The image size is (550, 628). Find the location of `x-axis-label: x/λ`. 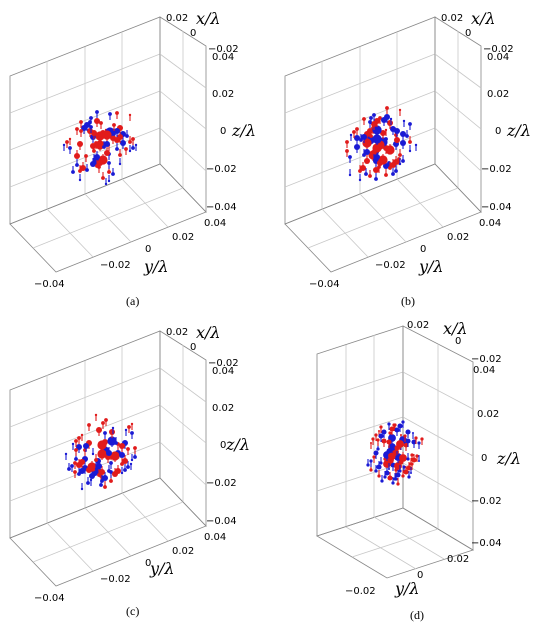

x-axis-label: x/λ is located at coordinates (208, 18).